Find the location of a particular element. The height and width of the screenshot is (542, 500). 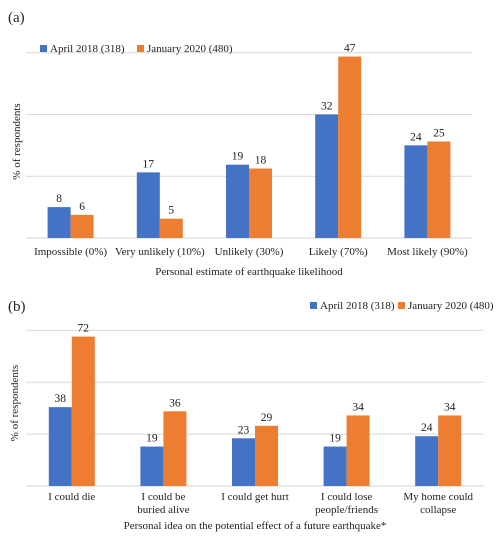

category-label: Likely (70%) is located at coordinates (338, 252).